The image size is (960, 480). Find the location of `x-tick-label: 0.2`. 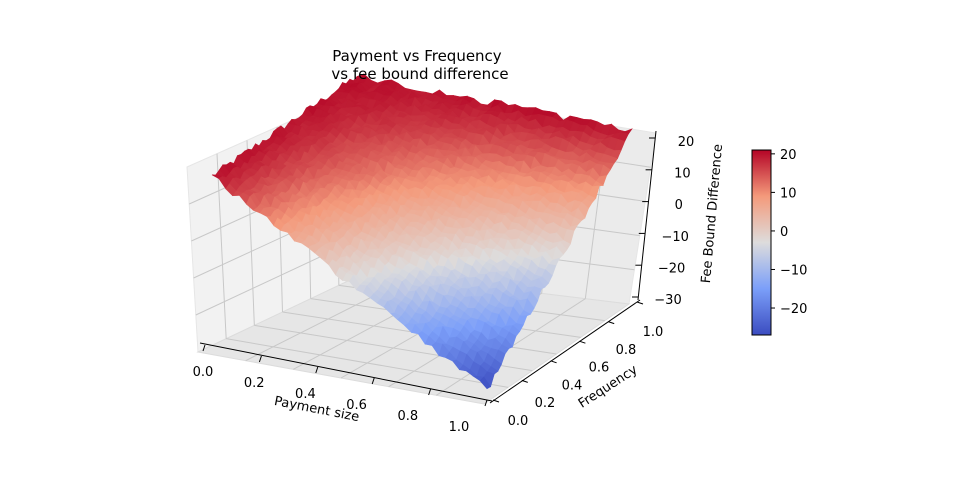

x-tick-label: 0.2 is located at coordinates (254, 383).